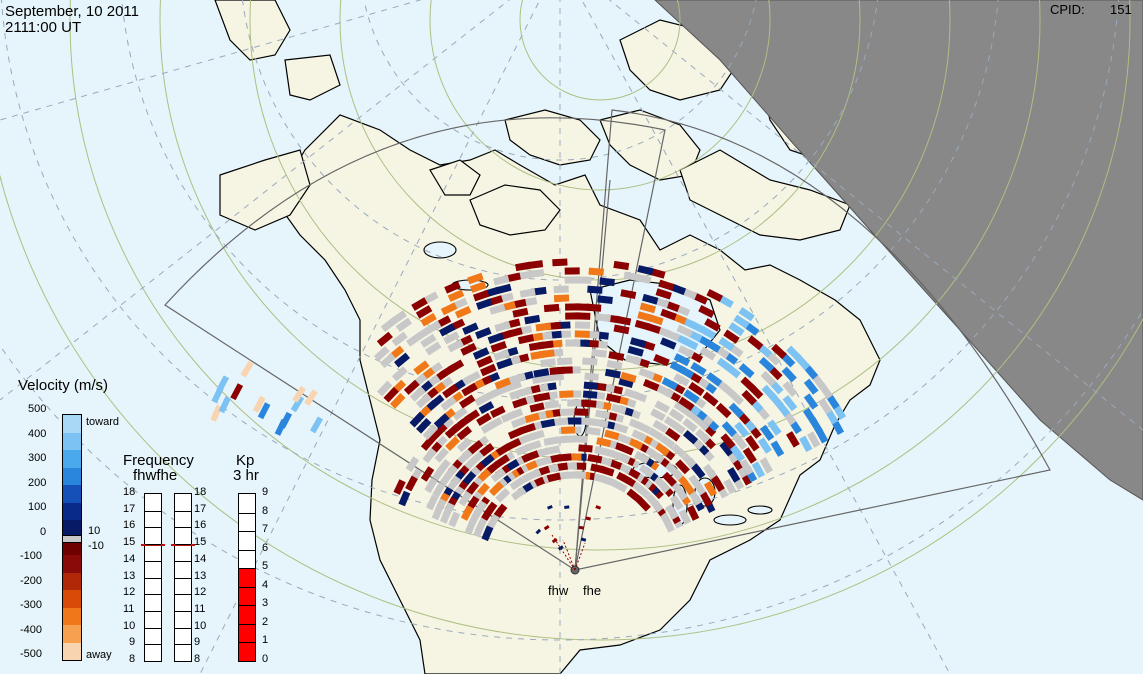  What do you see at coordinates (72, 537) in the screenshot?
I see `velocity-colorbar` at bounding box center [72, 537].